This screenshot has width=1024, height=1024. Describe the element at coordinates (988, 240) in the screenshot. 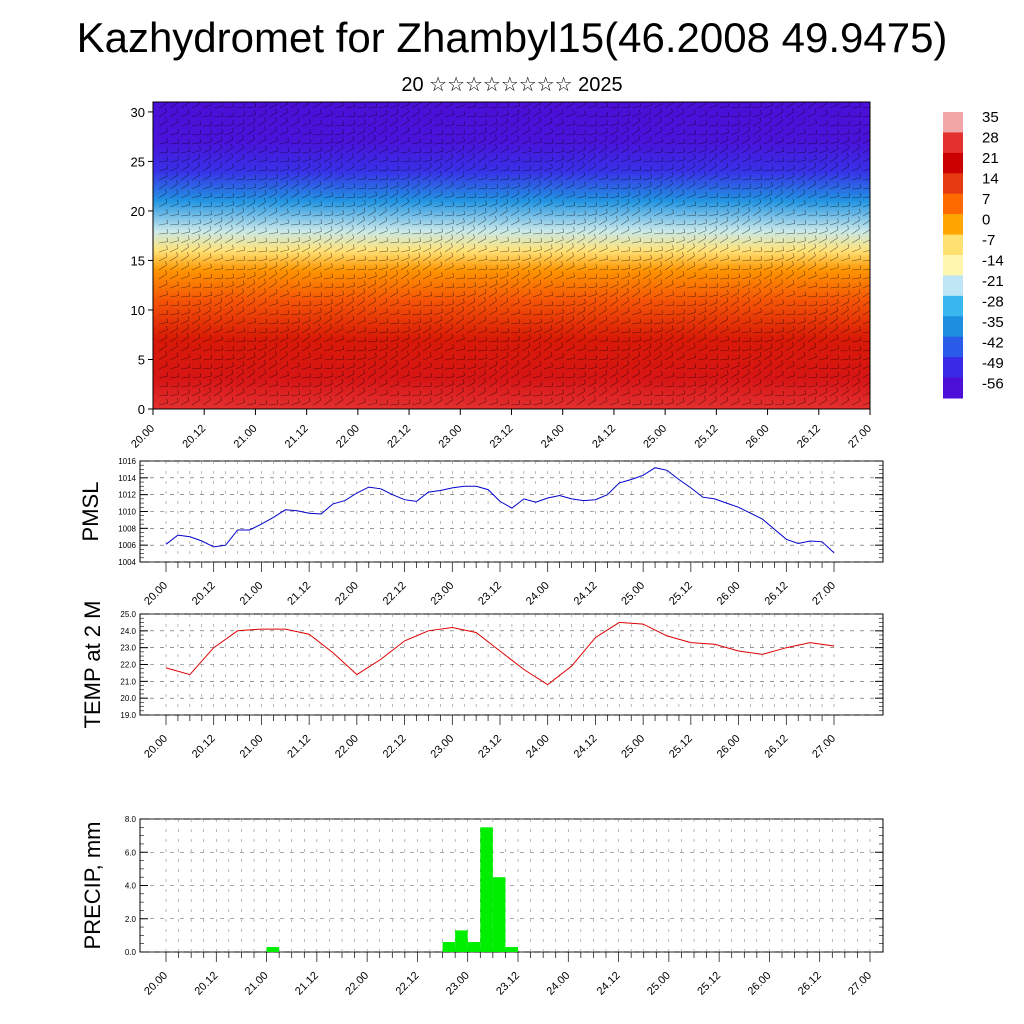

I see `colorbar-label: -7` at that location.